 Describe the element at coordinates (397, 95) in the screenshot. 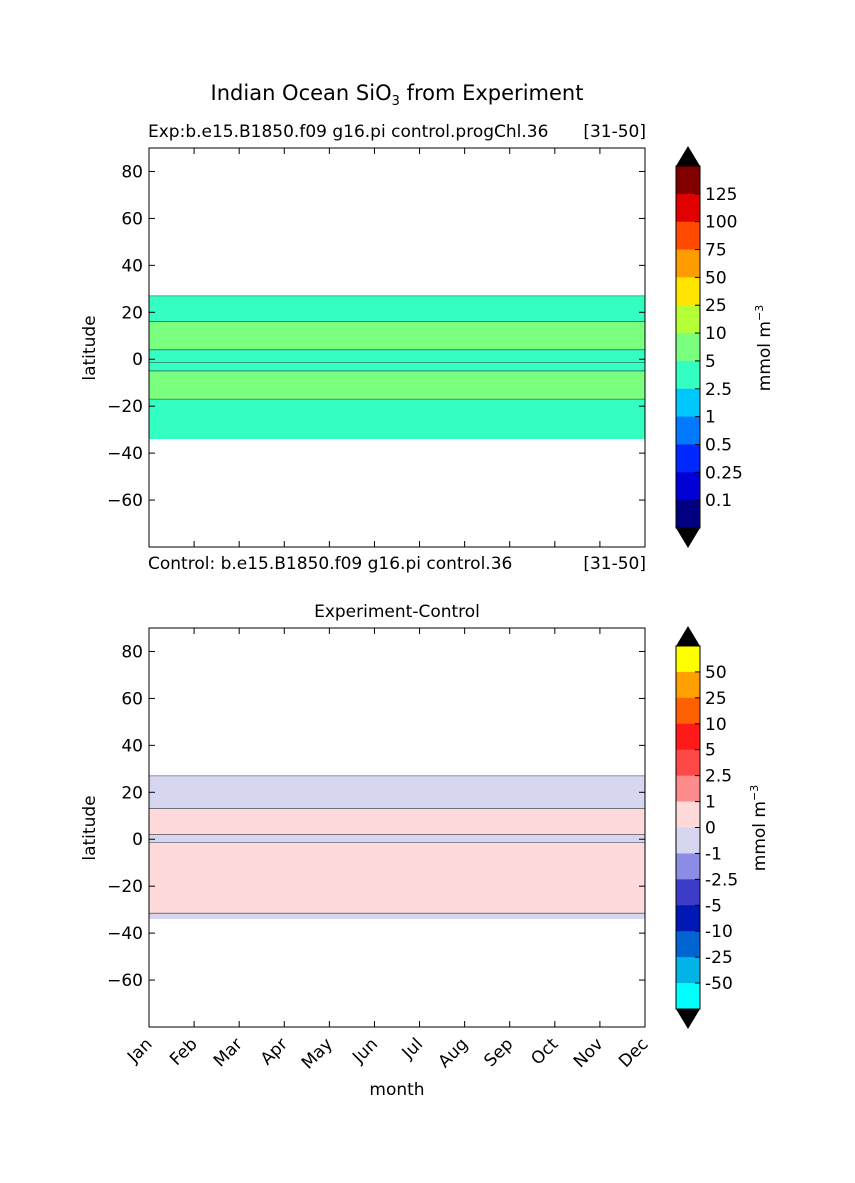

I see `figure-title: Indian Ocean SiO3 from Experiment` at that location.